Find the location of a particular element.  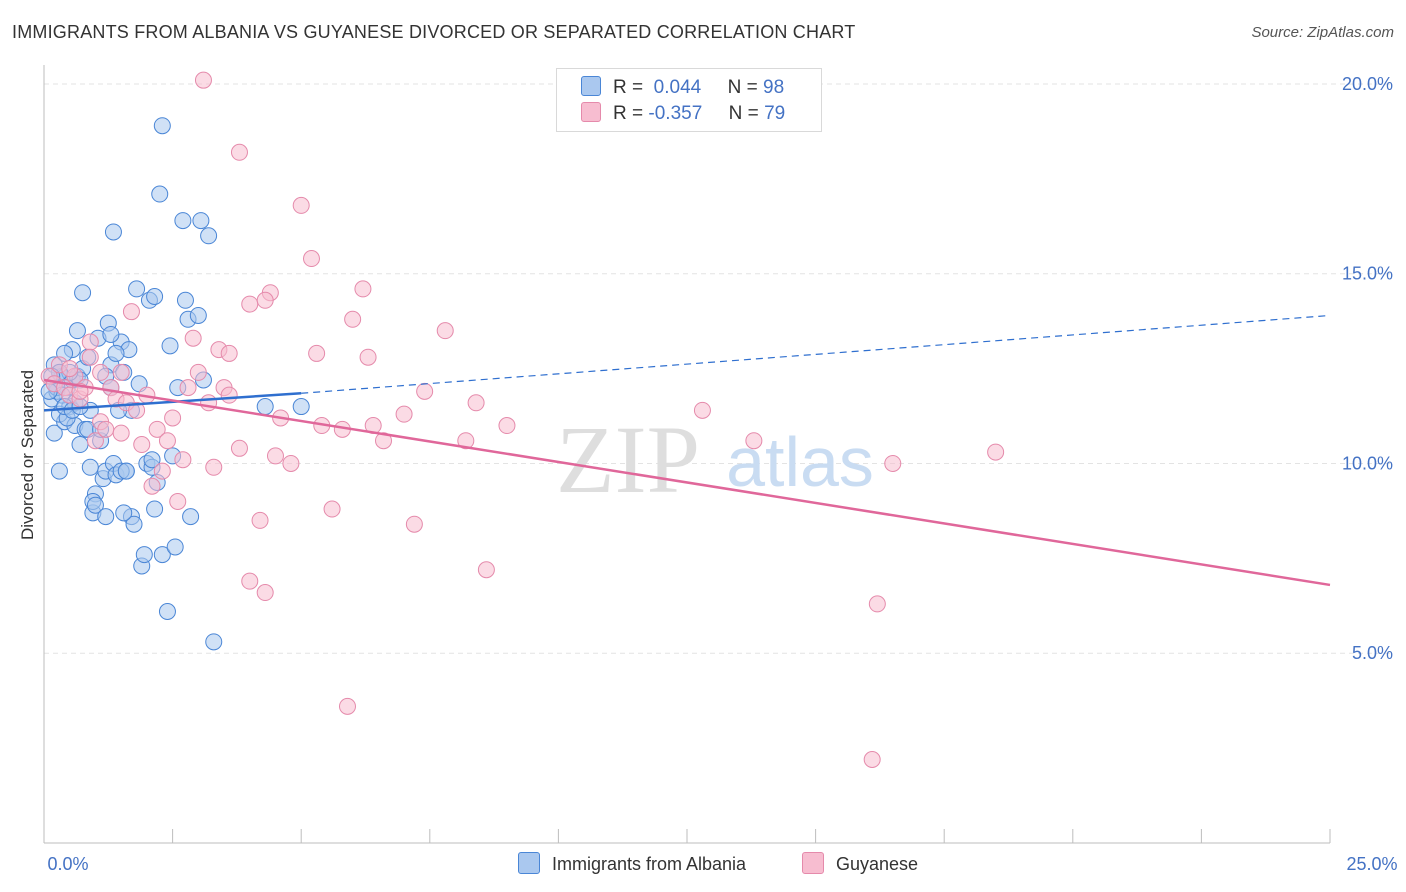

watermark-zip: ZIP is located at coordinates (628, 459).